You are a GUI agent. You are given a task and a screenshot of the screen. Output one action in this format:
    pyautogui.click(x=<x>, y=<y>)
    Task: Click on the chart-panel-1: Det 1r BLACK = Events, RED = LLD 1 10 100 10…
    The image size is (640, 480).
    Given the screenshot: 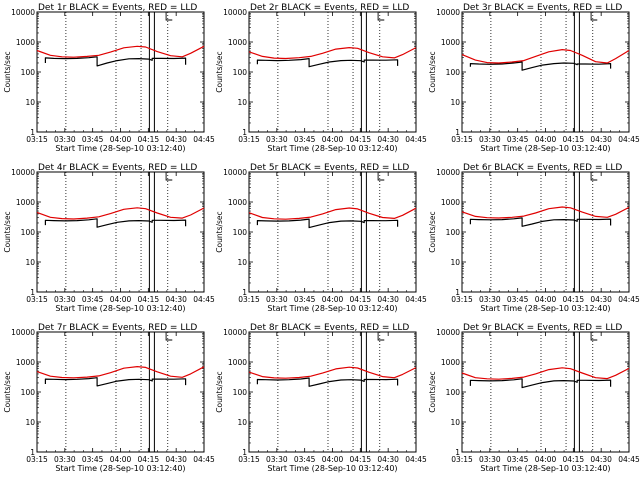 What is the action you would take?
    pyautogui.click(x=109, y=78)
    